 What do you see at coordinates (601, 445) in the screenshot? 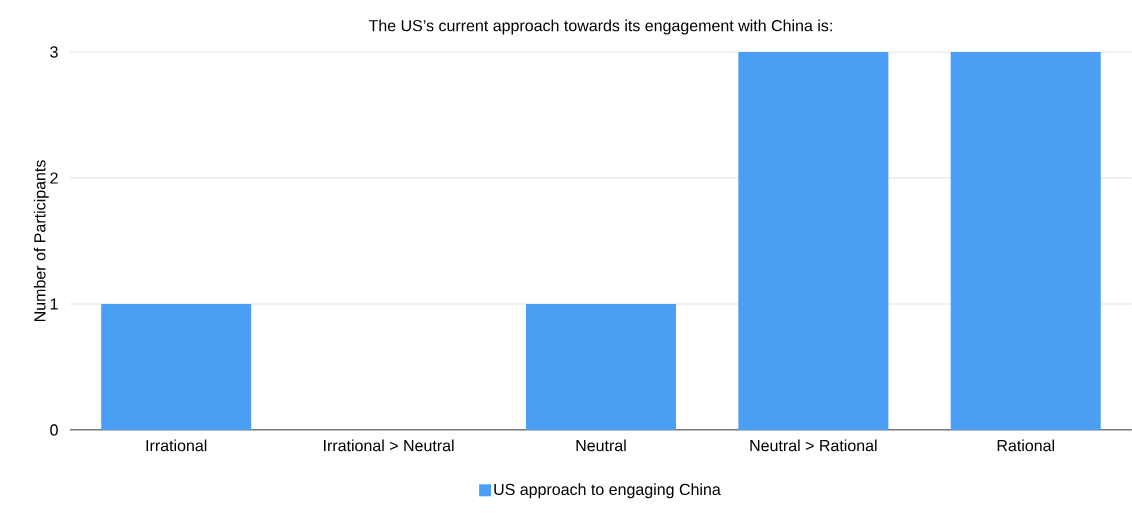
I see `x-tick-label: Neutral` at bounding box center [601, 445].